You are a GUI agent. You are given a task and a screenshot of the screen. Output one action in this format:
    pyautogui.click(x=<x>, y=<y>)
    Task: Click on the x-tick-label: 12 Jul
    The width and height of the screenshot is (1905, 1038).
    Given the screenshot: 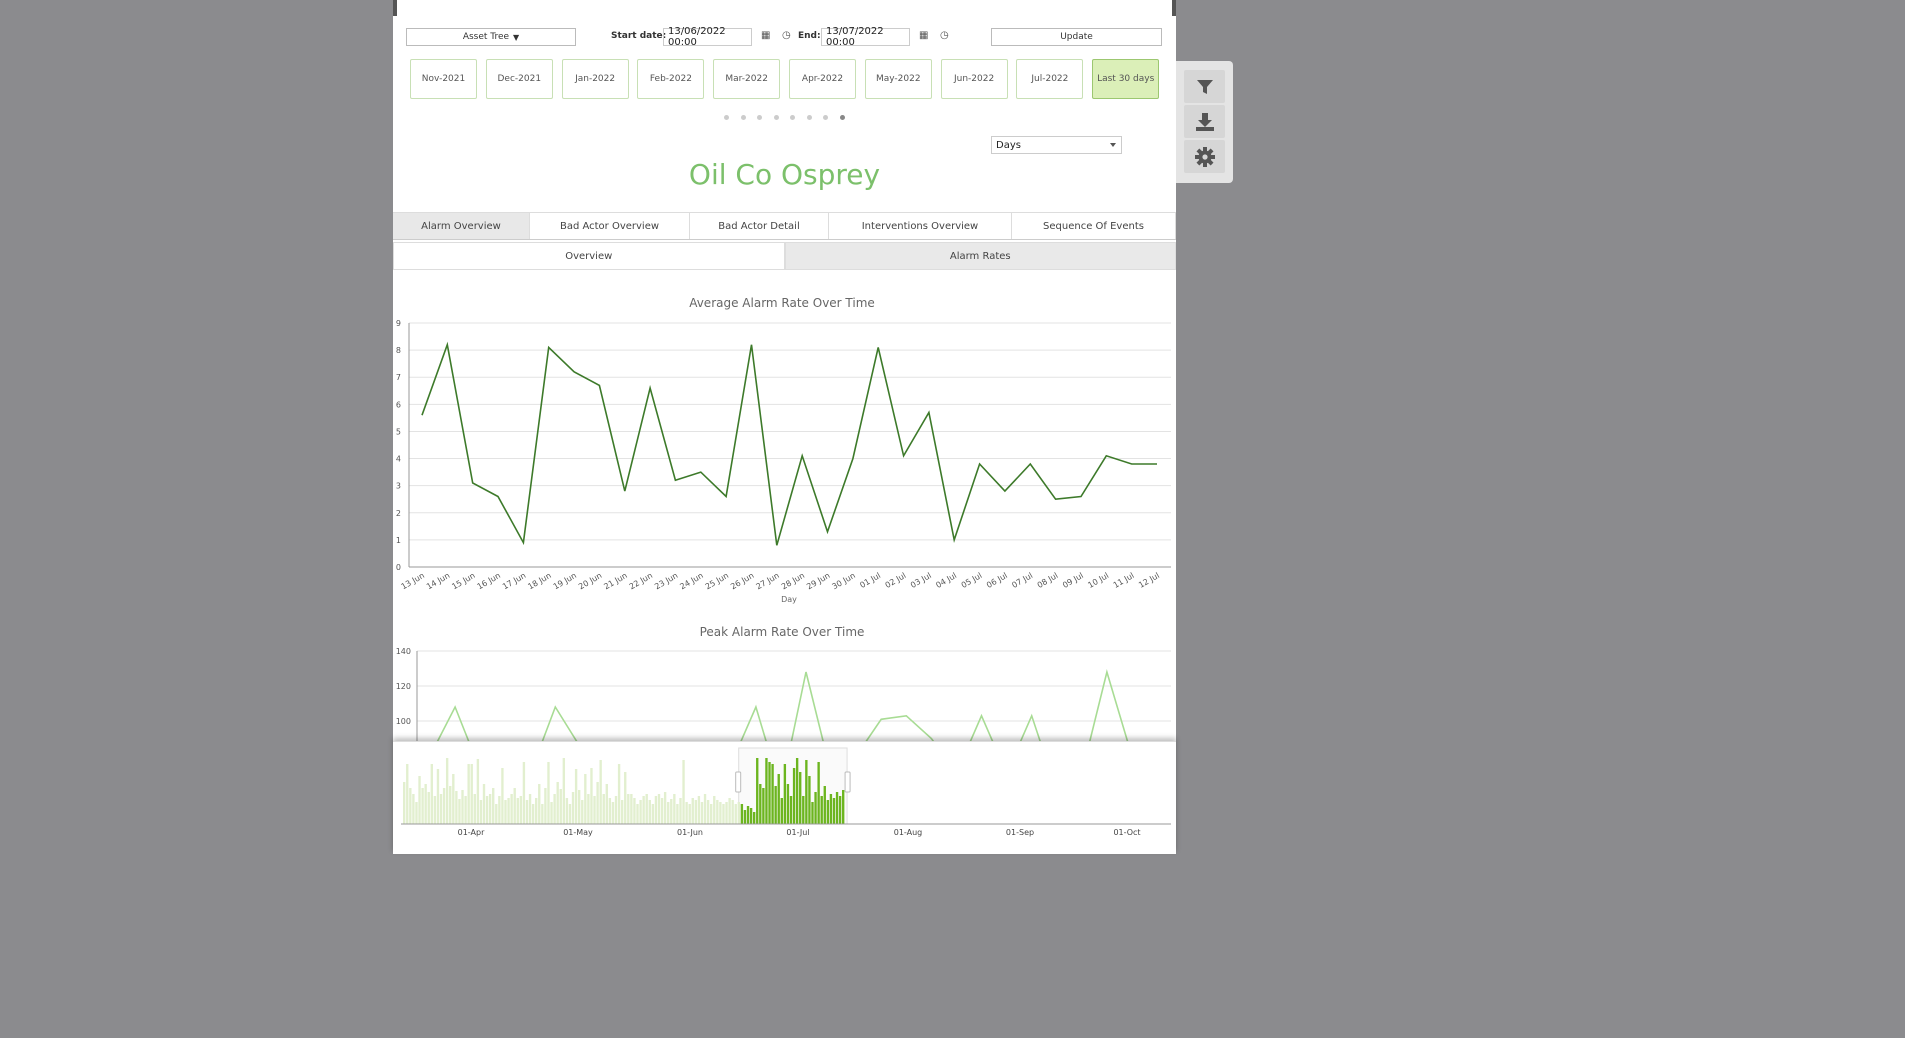 What is the action you would take?
    pyautogui.click(x=1149, y=580)
    